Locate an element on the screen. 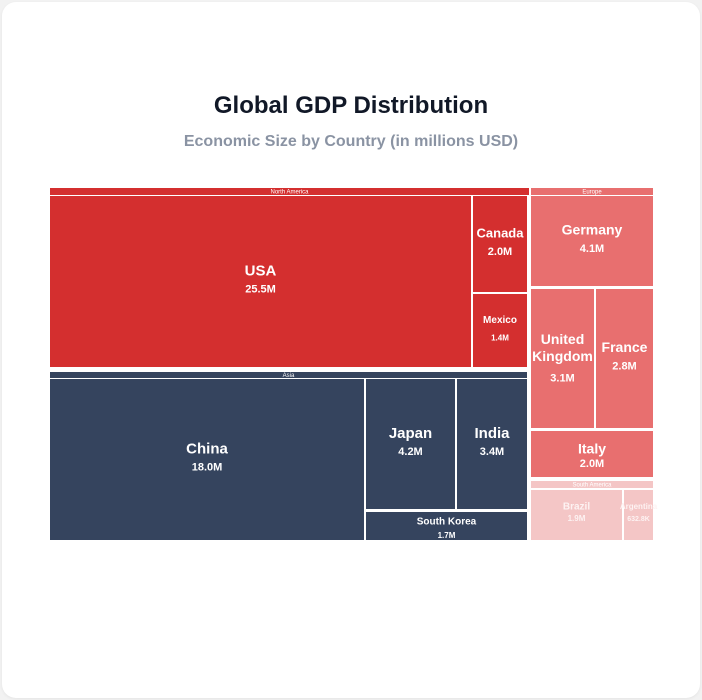  group-label-north-america: North America is located at coordinates (289, 193).